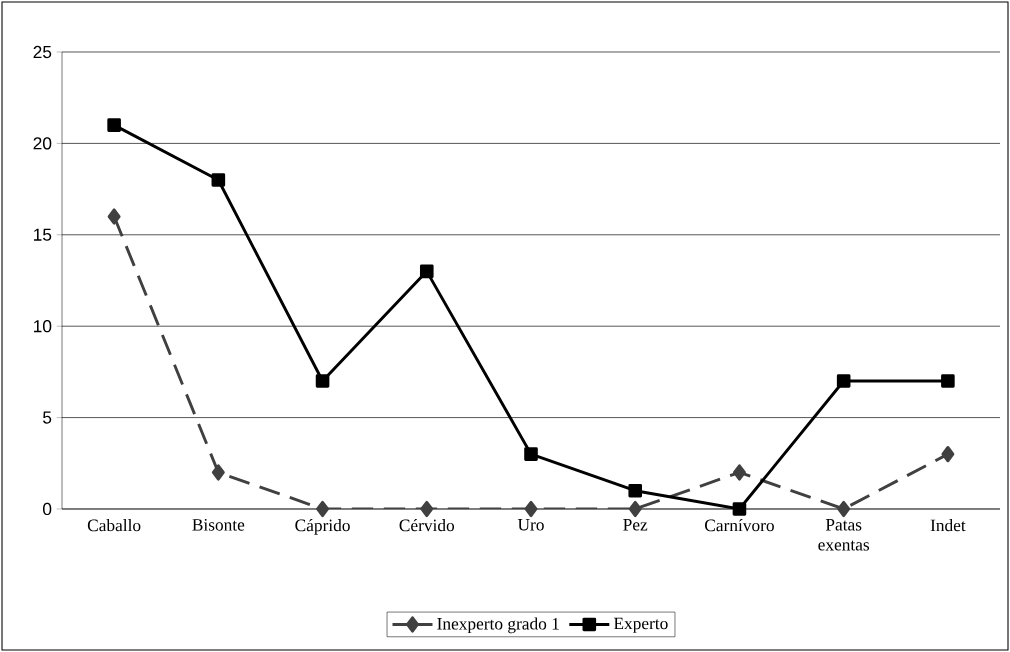  What do you see at coordinates (635, 525) in the screenshot?
I see `x-tick-label: Pez` at bounding box center [635, 525].